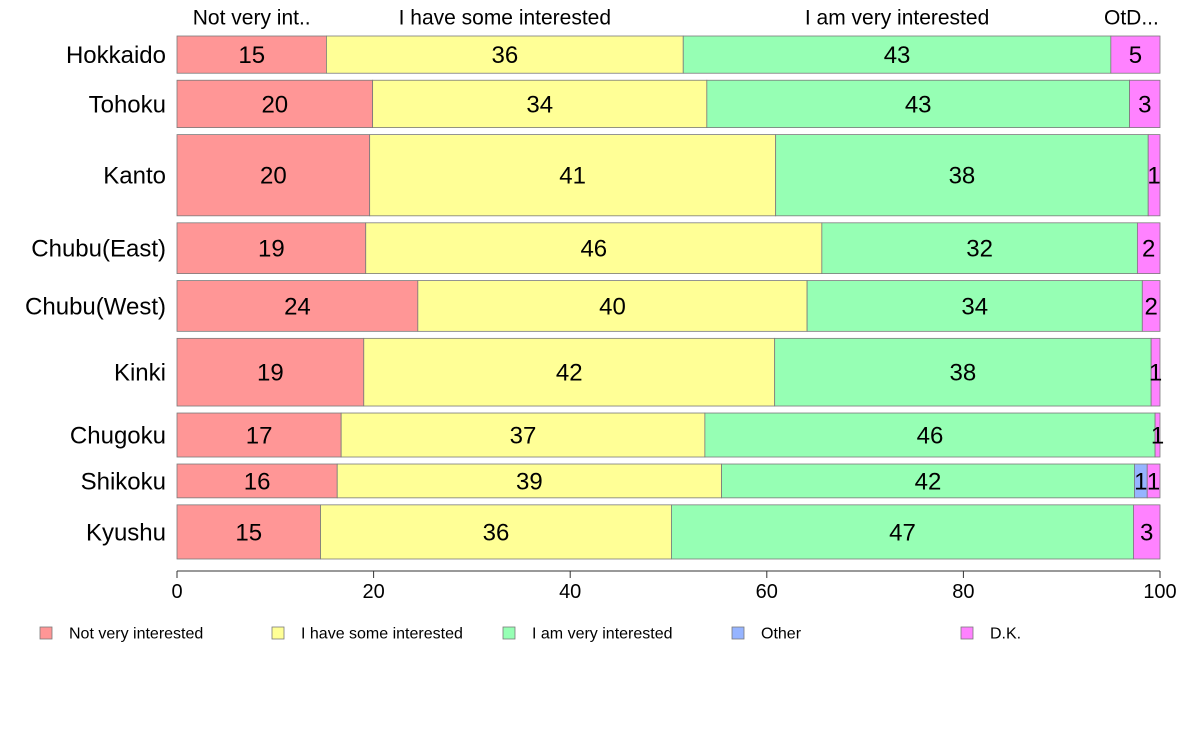  Describe the element at coordinates (126, 532) in the screenshot. I see `category-label-kyushu: Kyushu` at that location.